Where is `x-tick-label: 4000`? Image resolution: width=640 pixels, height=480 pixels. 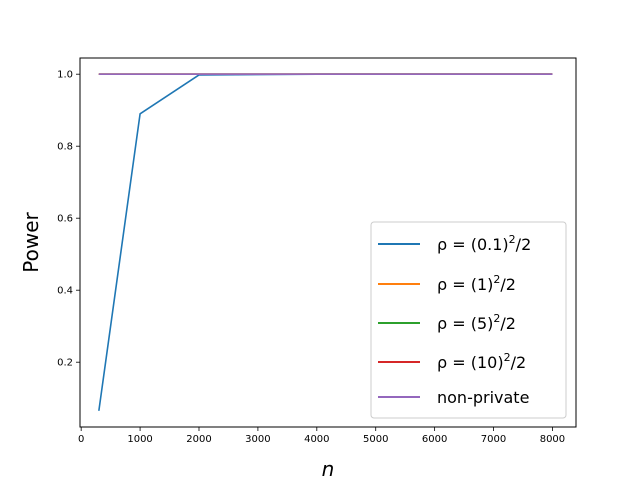
x-tick-label: 4000 is located at coordinates (316, 439).